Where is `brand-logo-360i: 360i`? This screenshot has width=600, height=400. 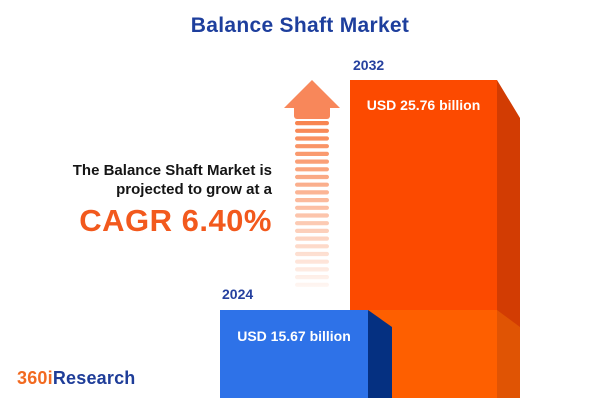 brand-logo-360i: 360i is located at coordinates (35, 378).